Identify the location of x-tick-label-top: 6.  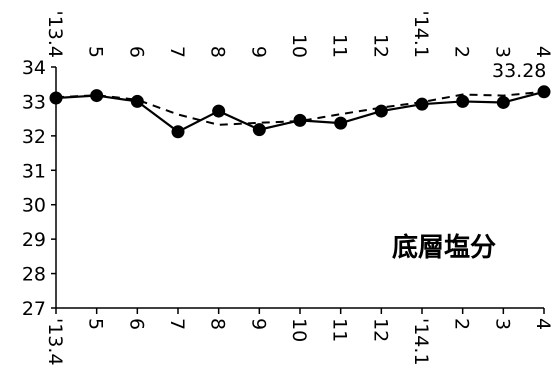
(136, 52).